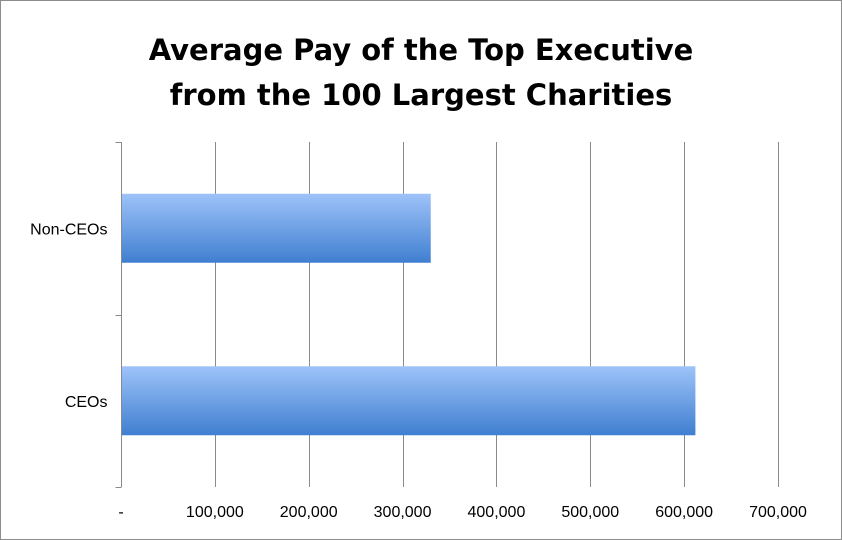  Describe the element at coordinates (215, 512) in the screenshot. I see `x-tick-label-1: 100,000` at that location.